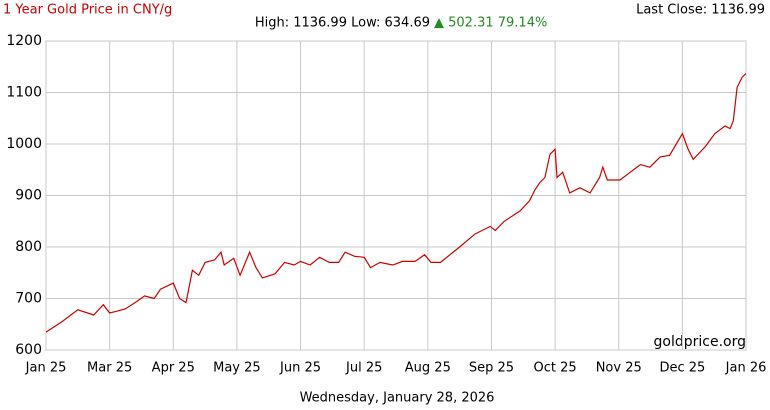  I want to click on x-tick-label: Jun 25, so click(300, 368).